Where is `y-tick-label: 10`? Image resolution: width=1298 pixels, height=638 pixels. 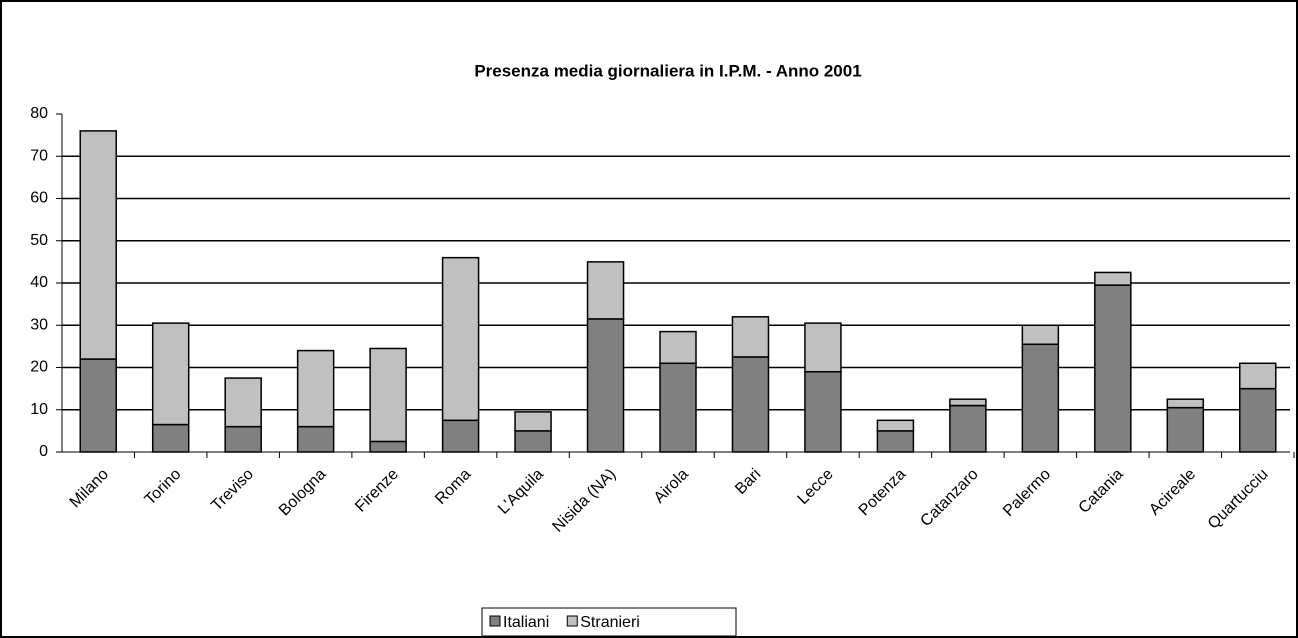
y-tick-label: 10 is located at coordinates (39, 409).